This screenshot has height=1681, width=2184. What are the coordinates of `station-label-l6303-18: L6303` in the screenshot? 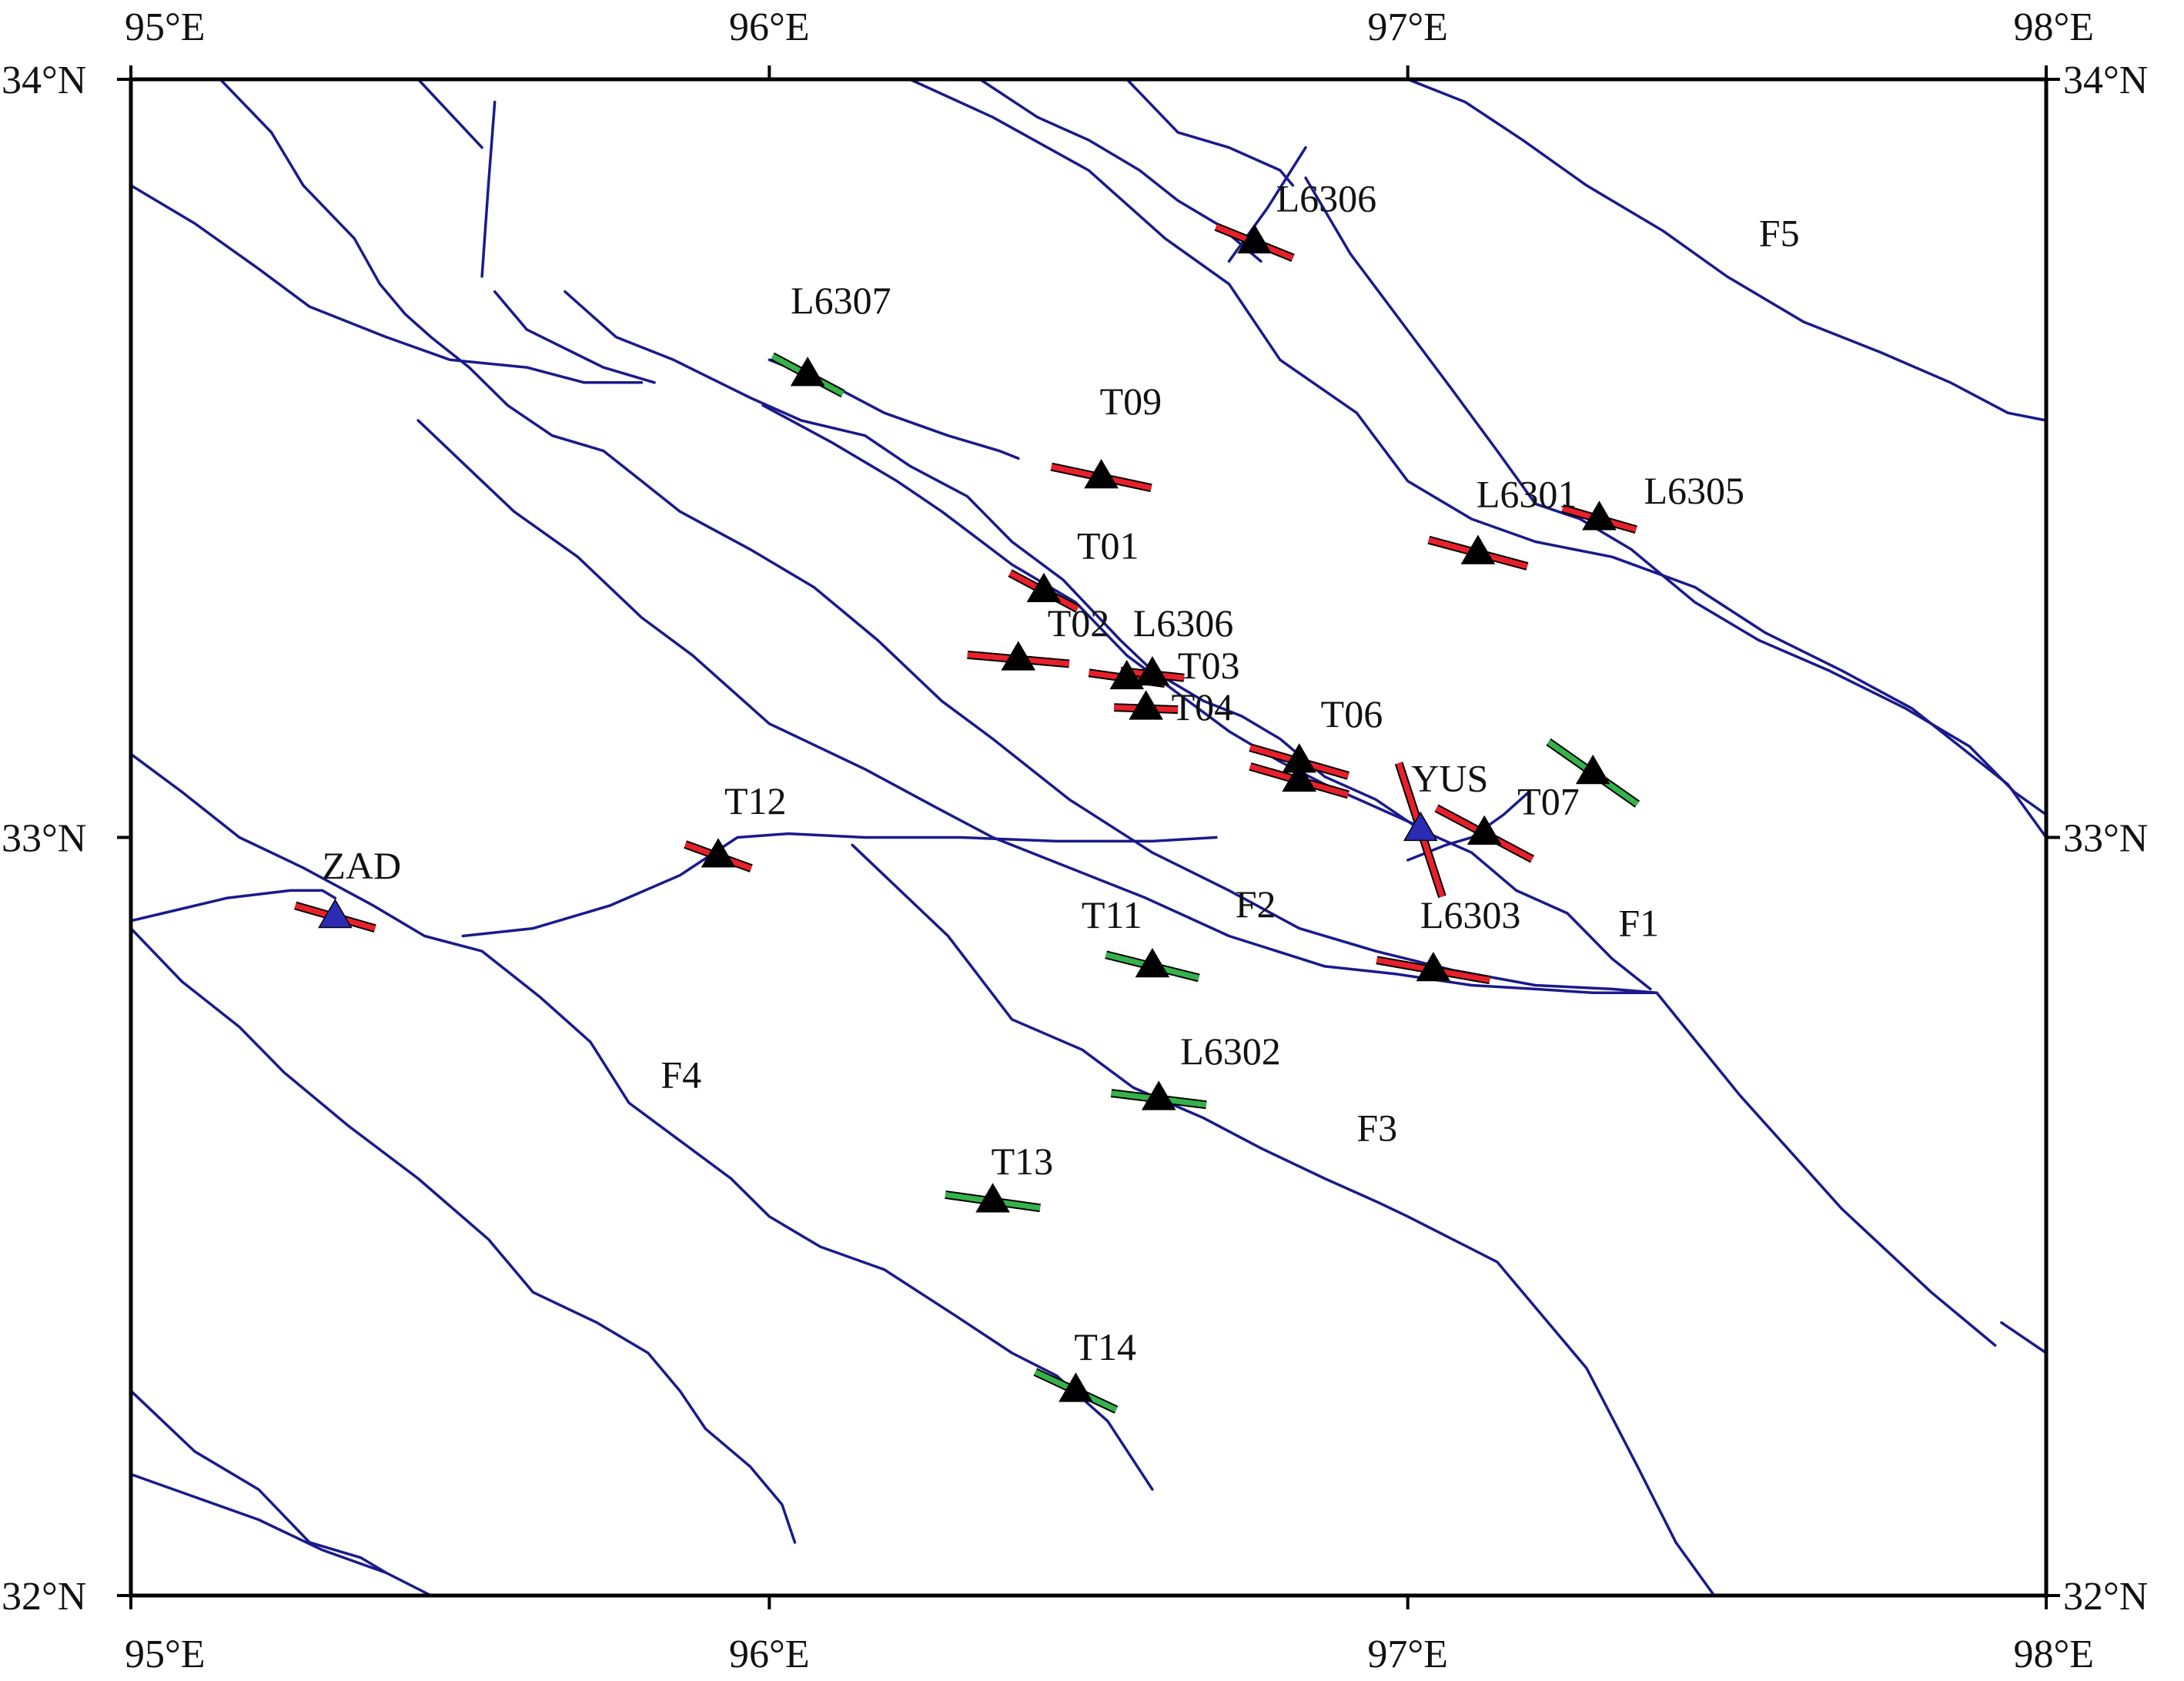 It's located at (1471, 914).